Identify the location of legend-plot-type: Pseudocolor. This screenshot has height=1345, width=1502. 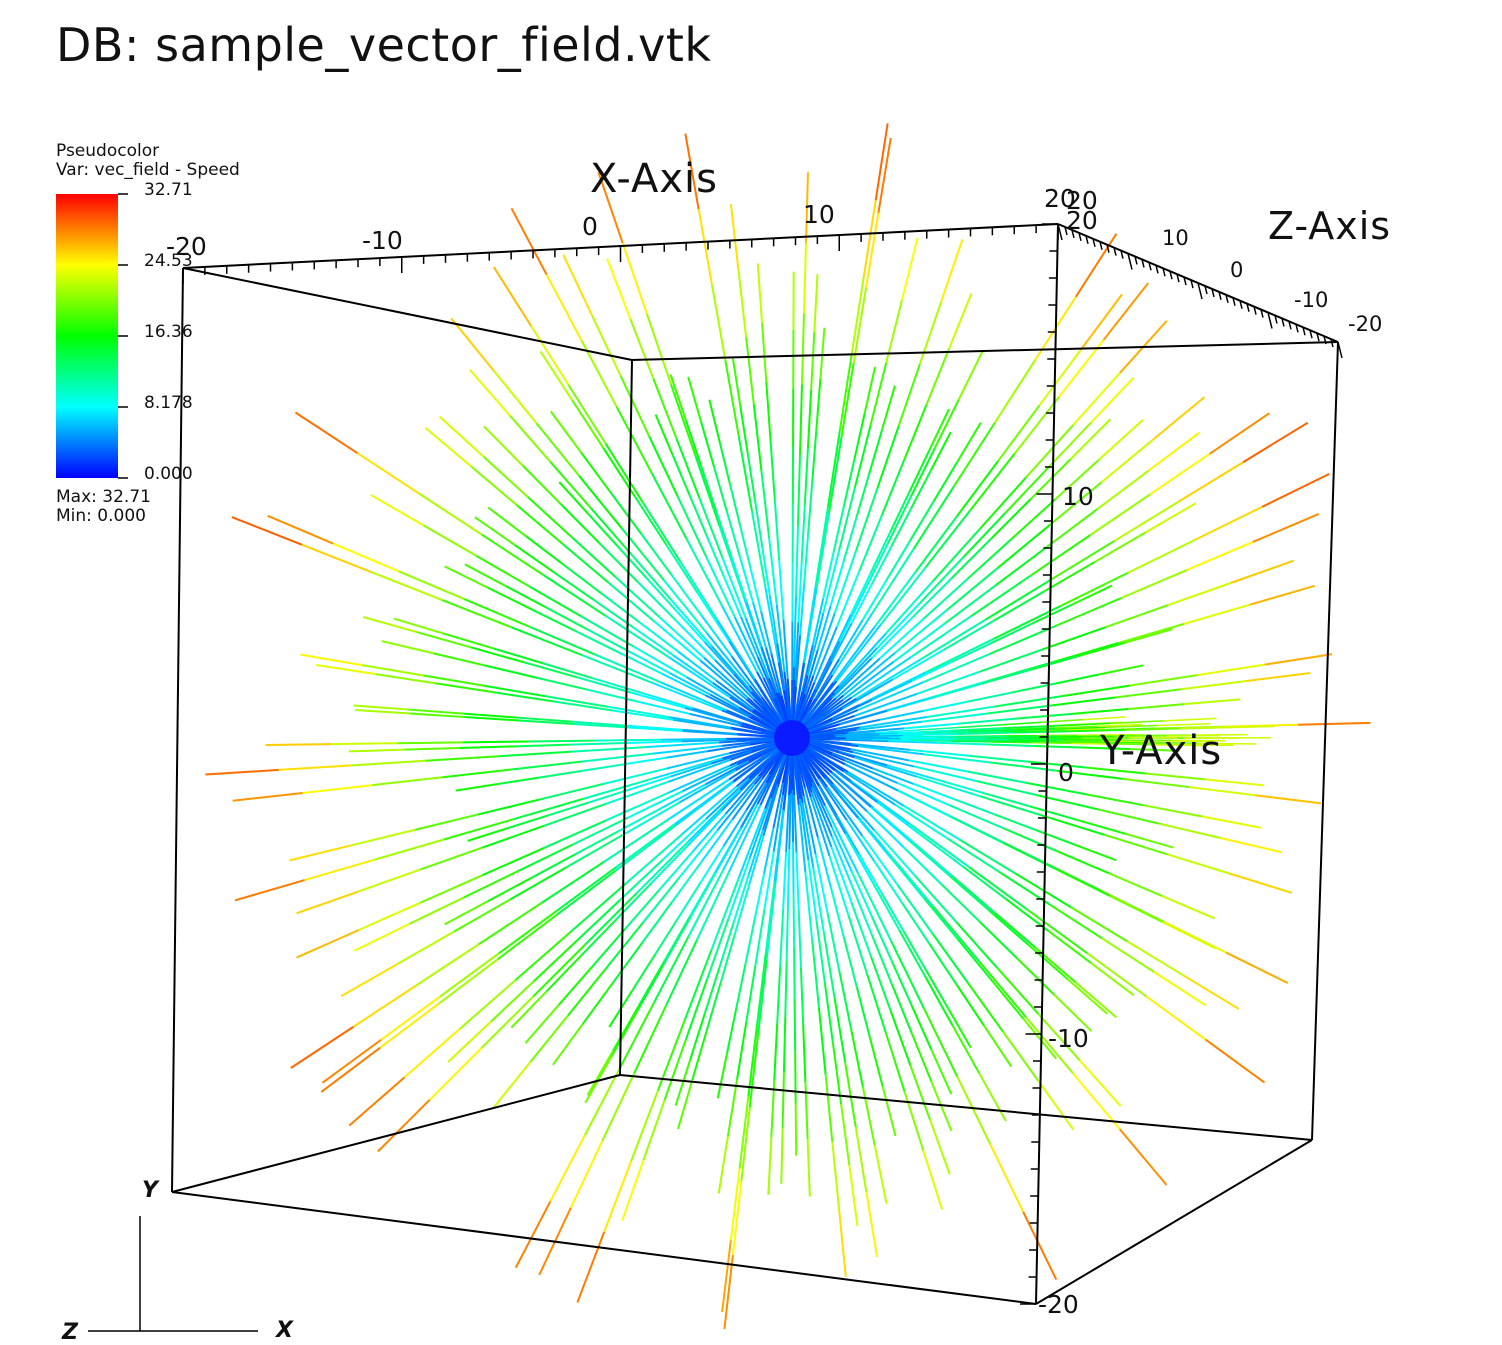
(148, 151).